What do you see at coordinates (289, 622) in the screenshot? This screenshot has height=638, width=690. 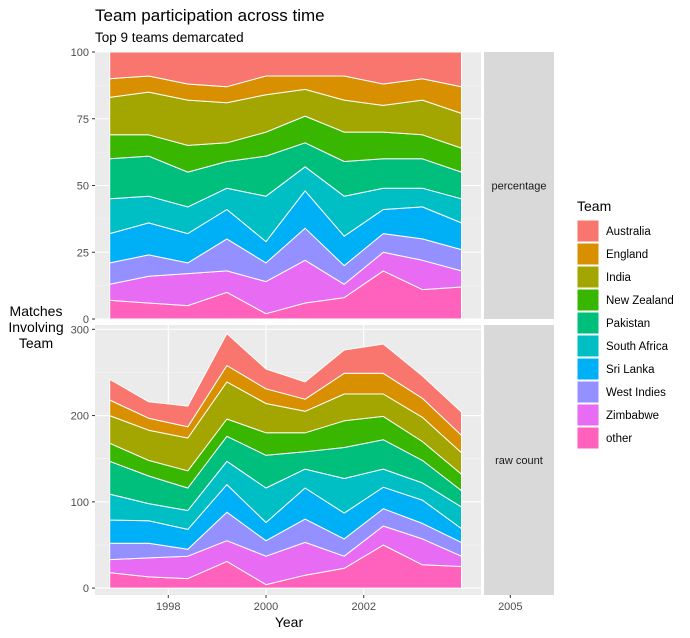 I see `x-axis-title: Year` at bounding box center [289, 622].